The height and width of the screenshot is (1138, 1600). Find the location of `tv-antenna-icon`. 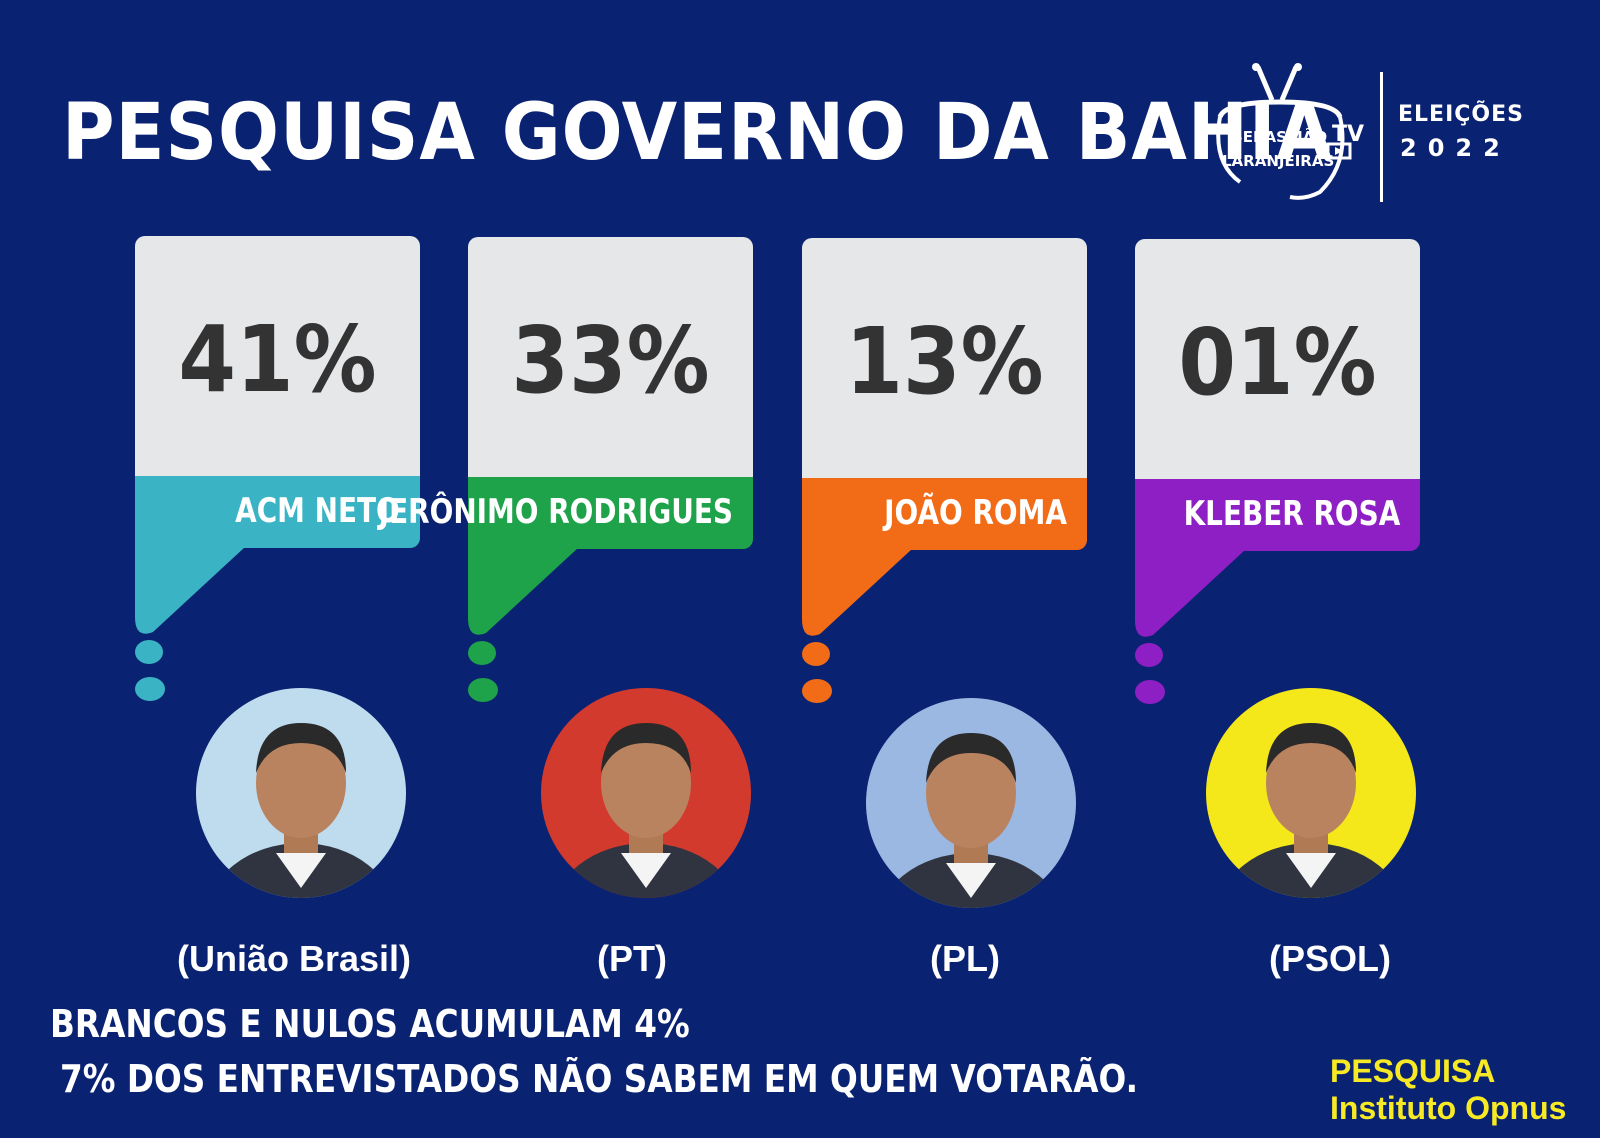

tv-antenna-icon is located at coordinates (1284, 131).